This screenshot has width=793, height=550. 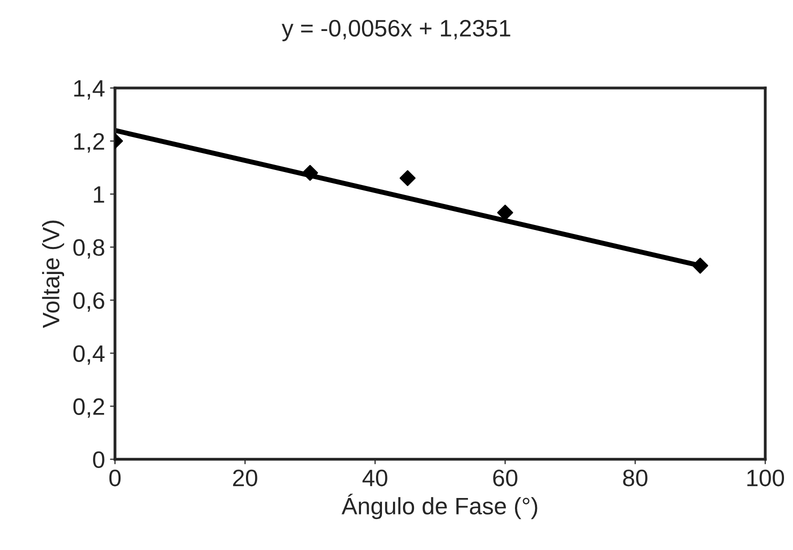 What do you see at coordinates (765, 478) in the screenshot?
I see `x-tick-label: 100` at bounding box center [765, 478].